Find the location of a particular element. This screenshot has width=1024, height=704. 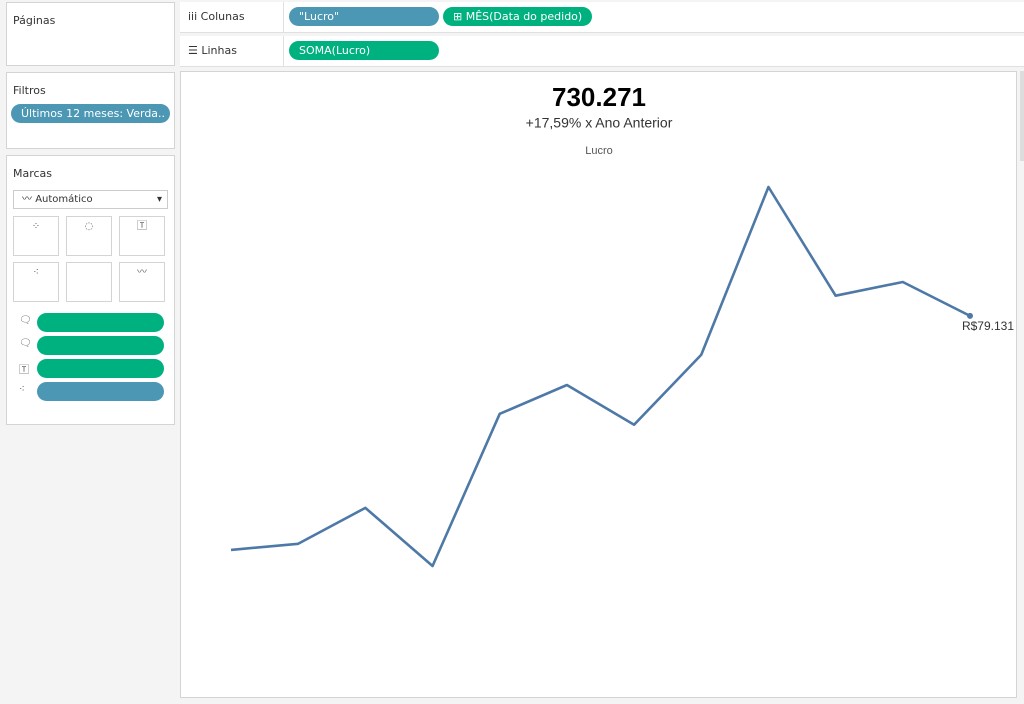

pages-card: Páginas is located at coordinates (90, 34).